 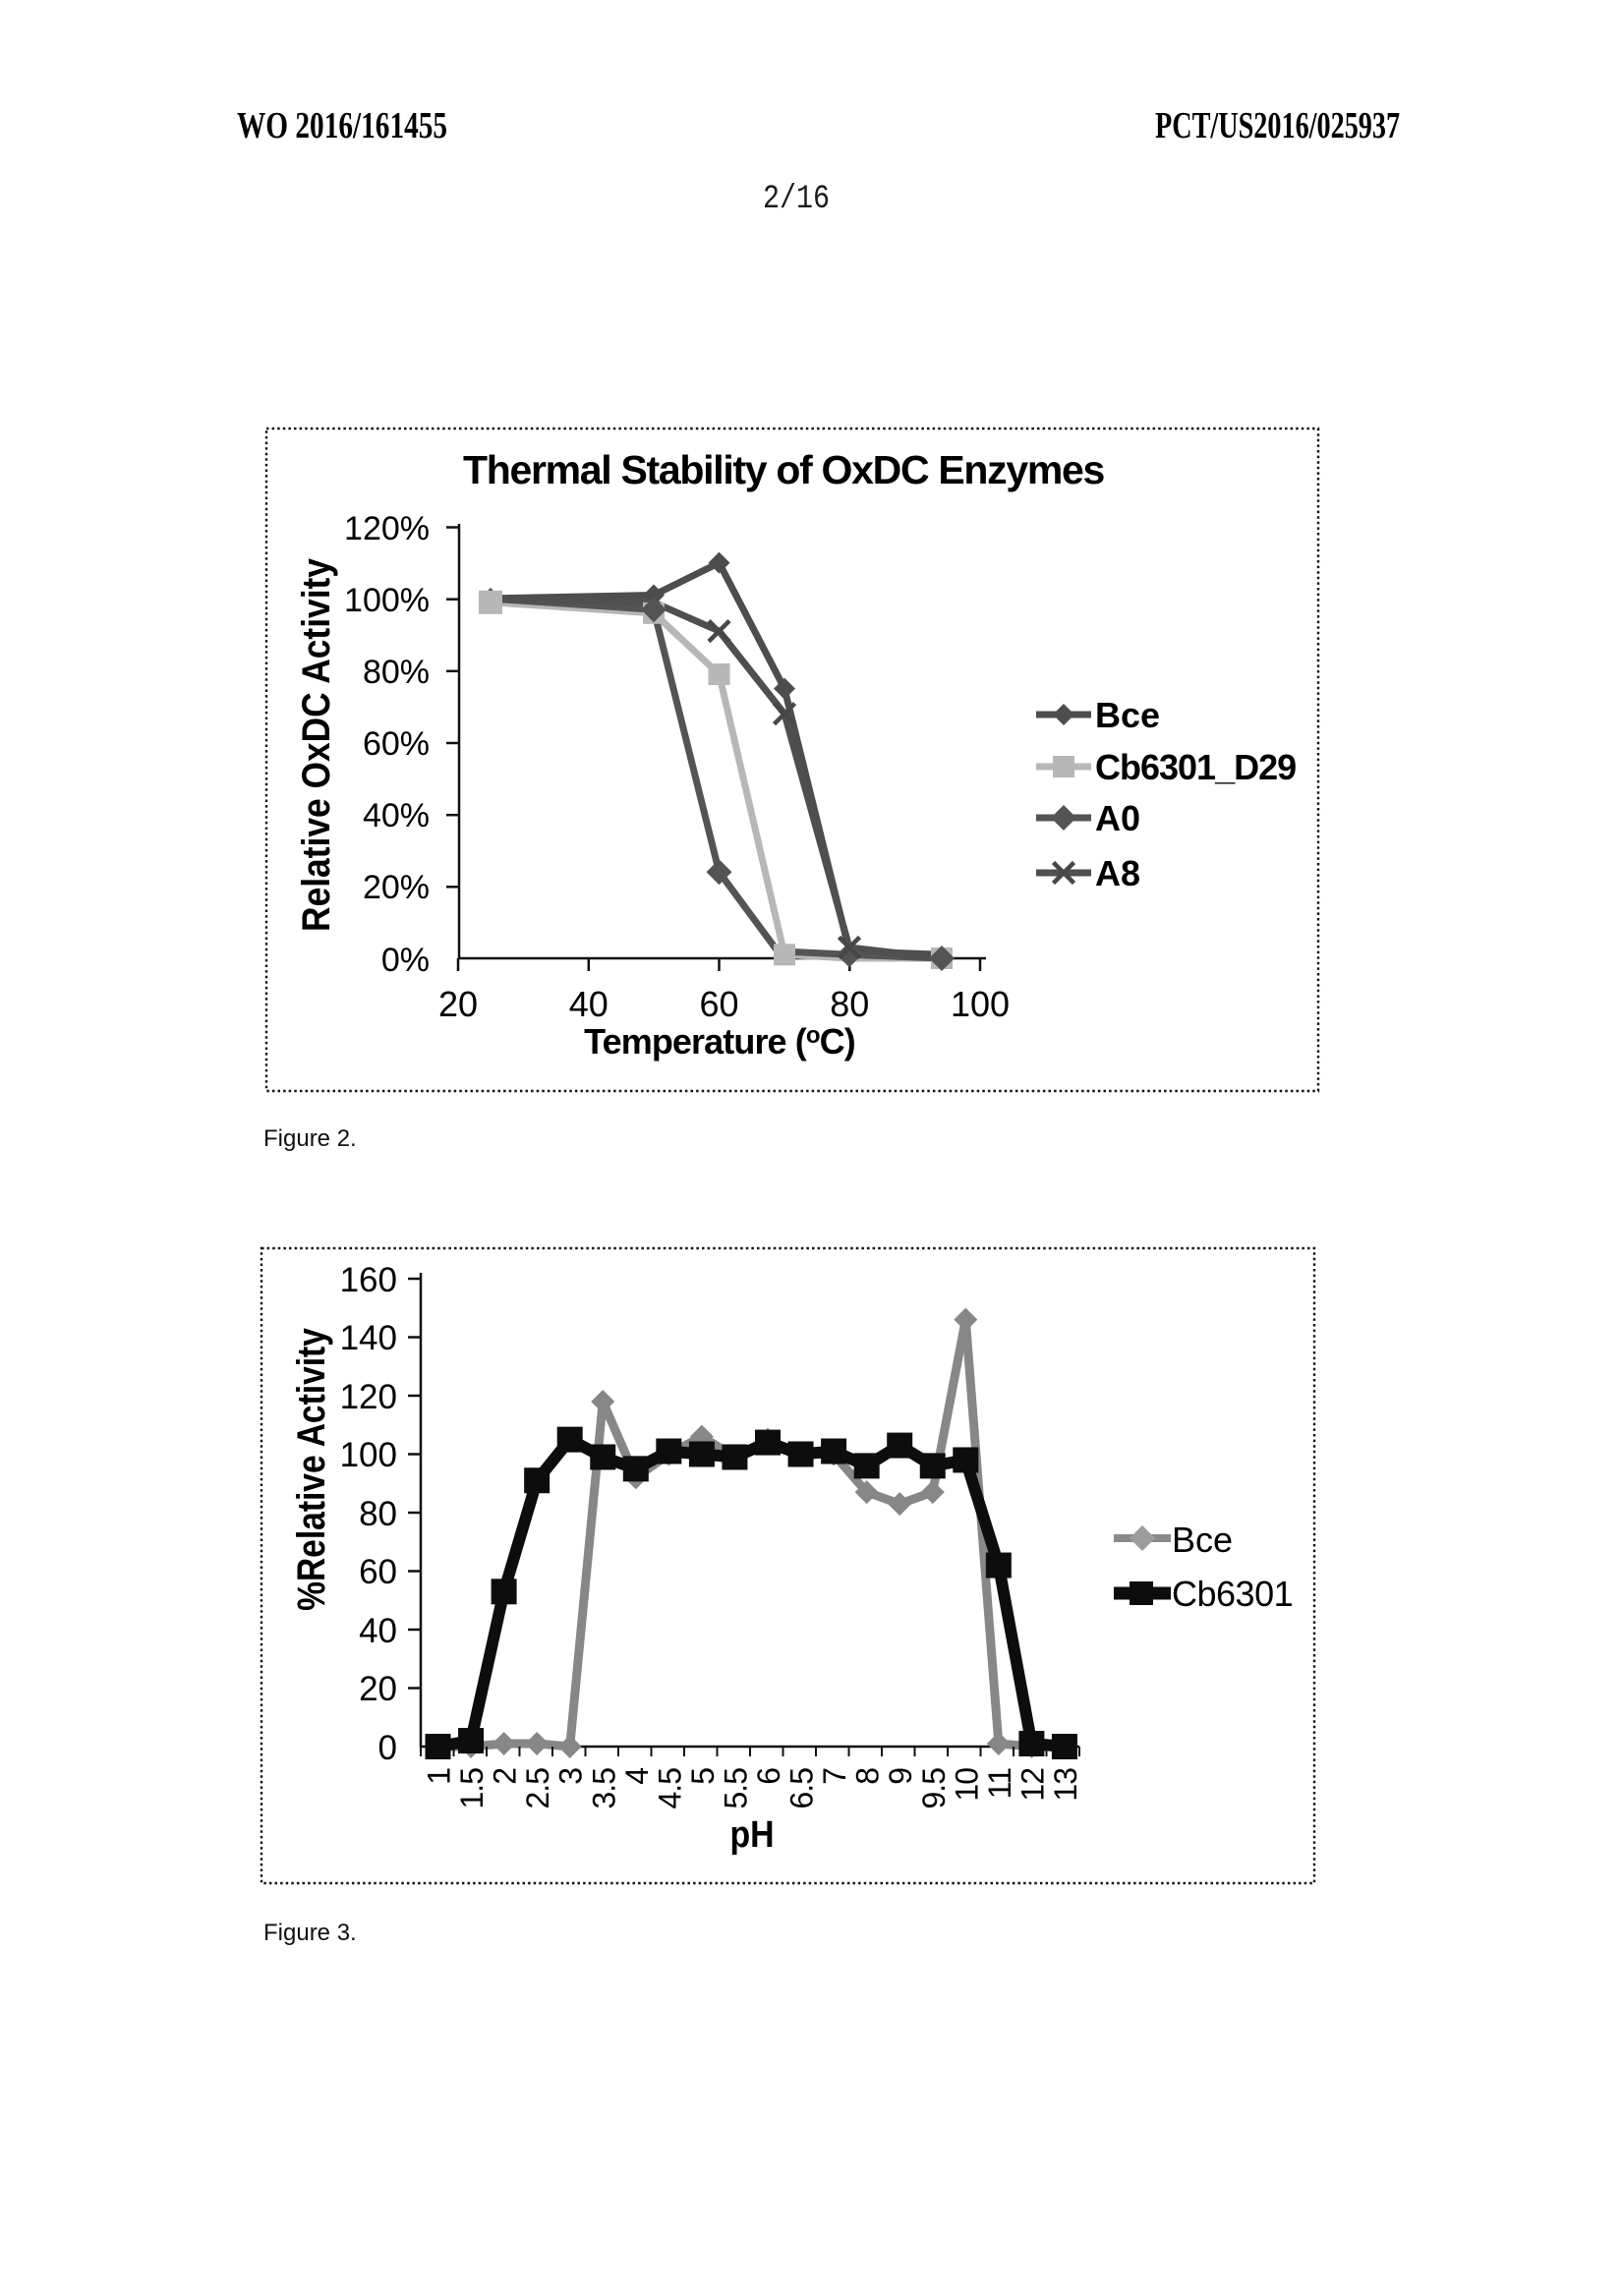 What do you see at coordinates (1117, 818) in the screenshot?
I see `svg-text: A0` at bounding box center [1117, 818].